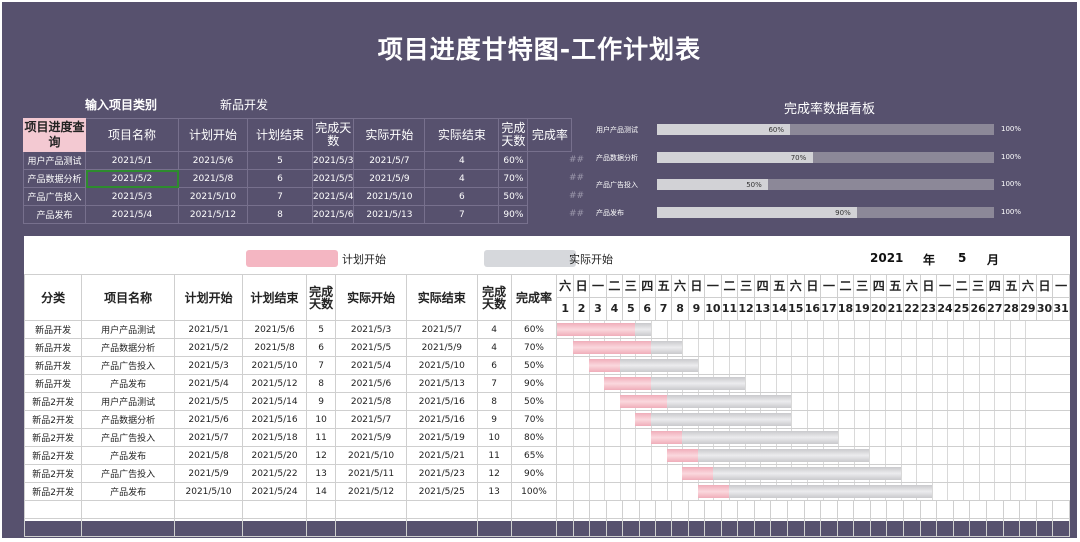 The width and height of the screenshot is (1080, 542). What do you see at coordinates (244, 105) in the screenshot?
I see `input-category-value: 新品开发` at bounding box center [244, 105].